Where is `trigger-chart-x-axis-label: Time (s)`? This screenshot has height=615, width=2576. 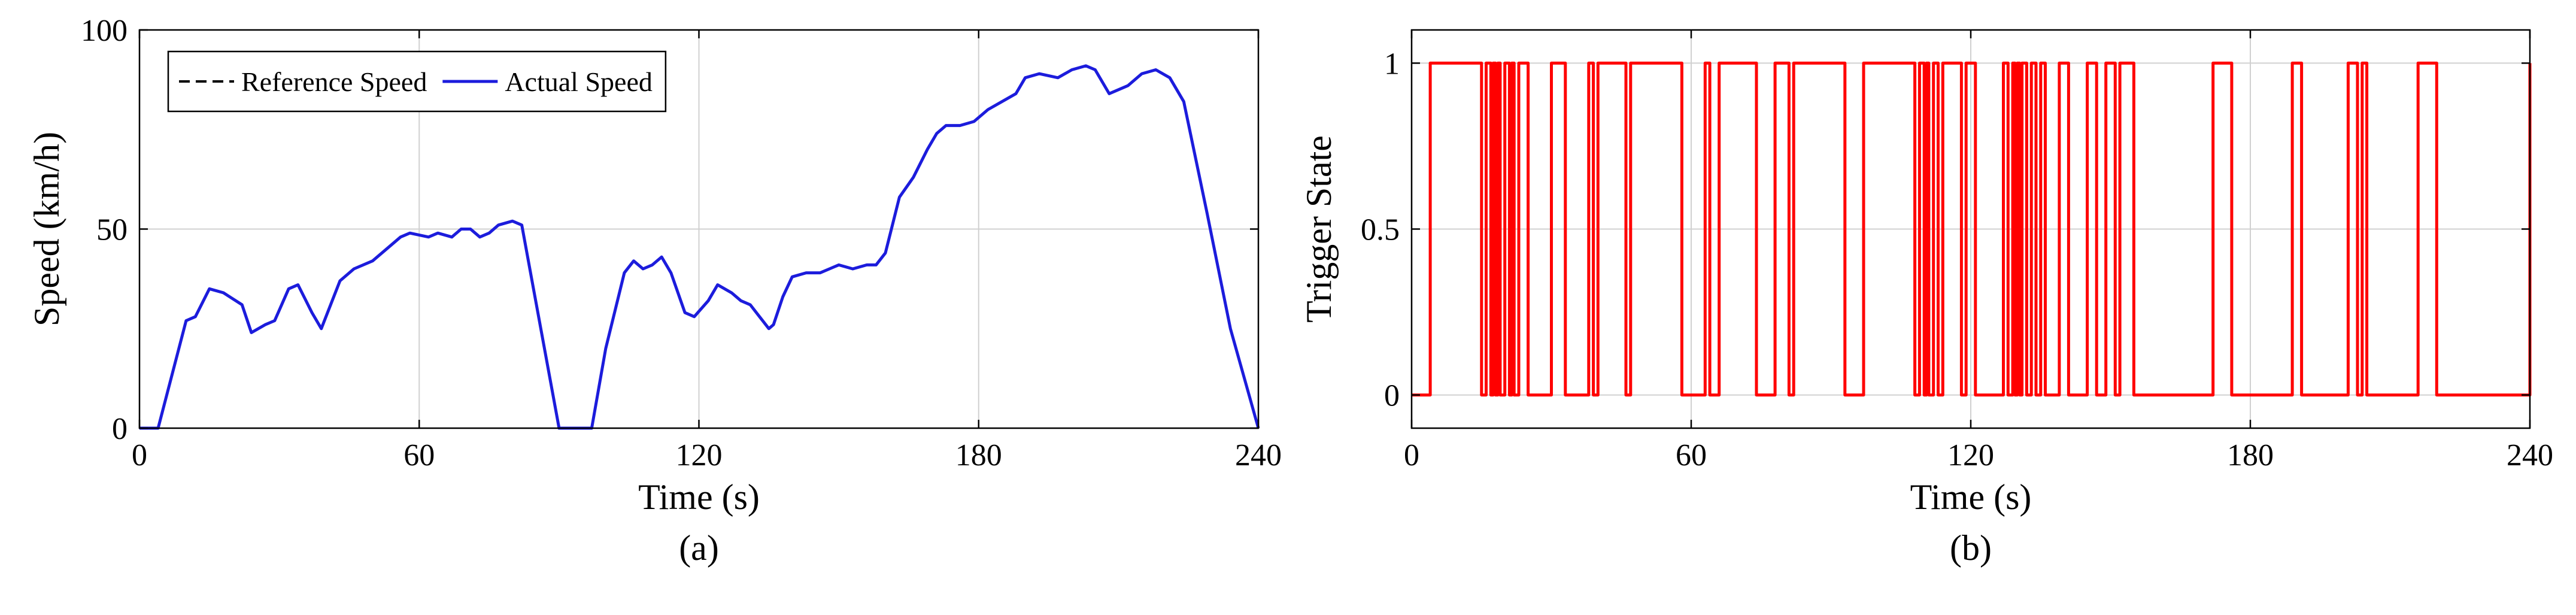
trigger-chart-x-axis-label: Time (s) is located at coordinates (1971, 497).